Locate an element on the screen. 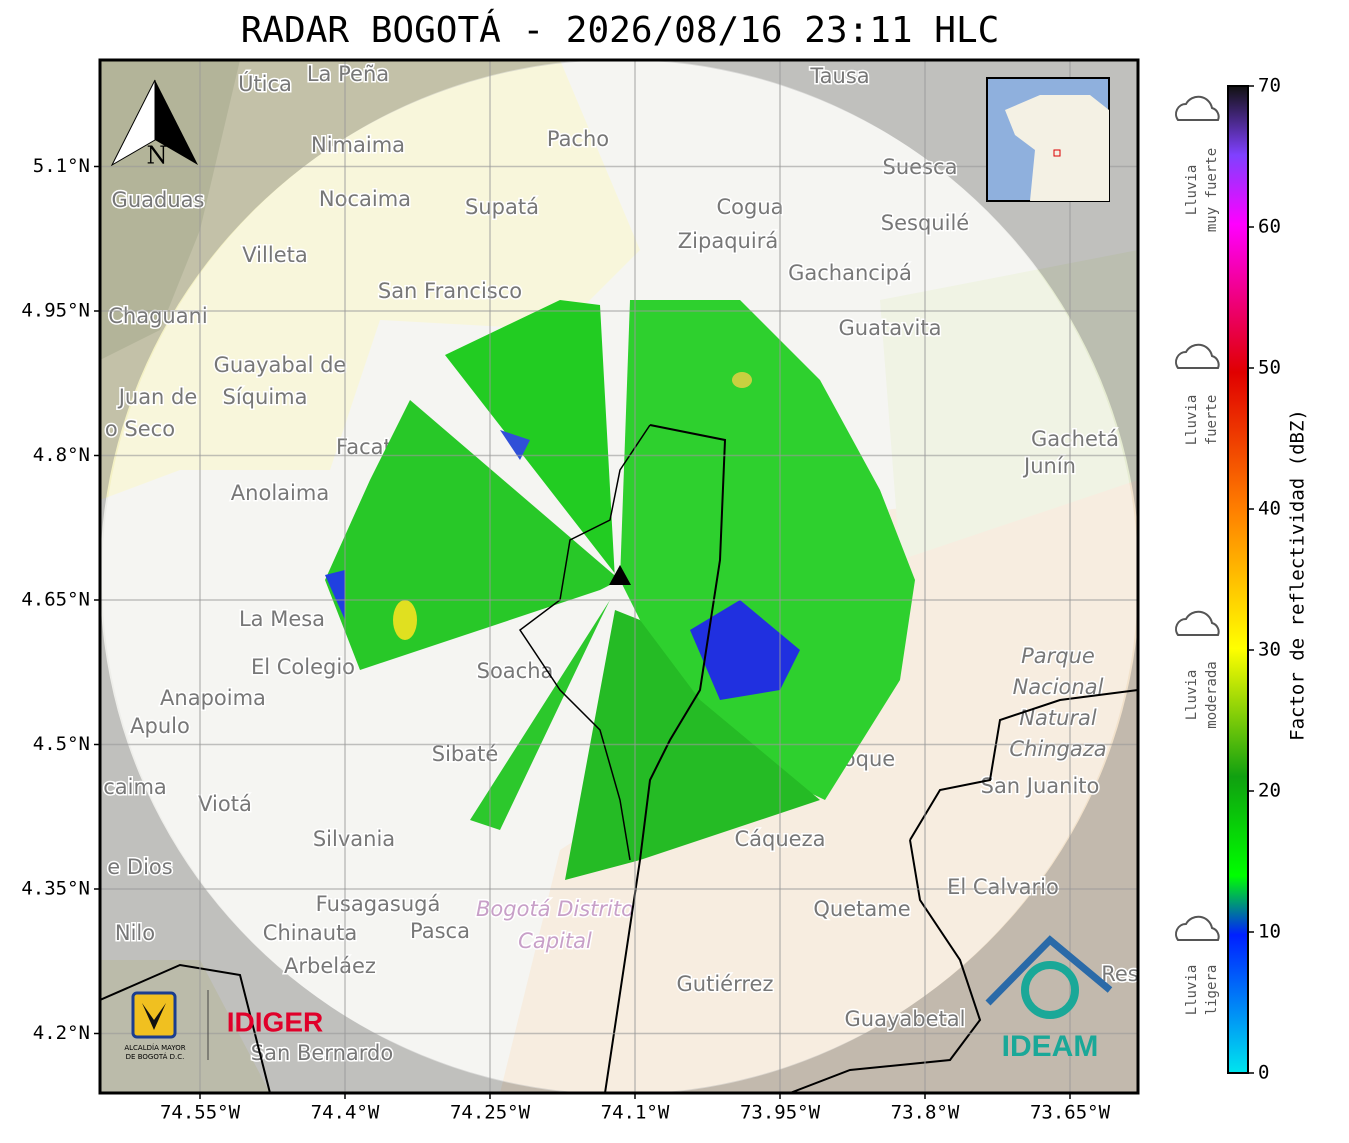 This screenshot has height=1143, width=1349. lon-tick-label: 74.55°W is located at coordinates (200, 1113).